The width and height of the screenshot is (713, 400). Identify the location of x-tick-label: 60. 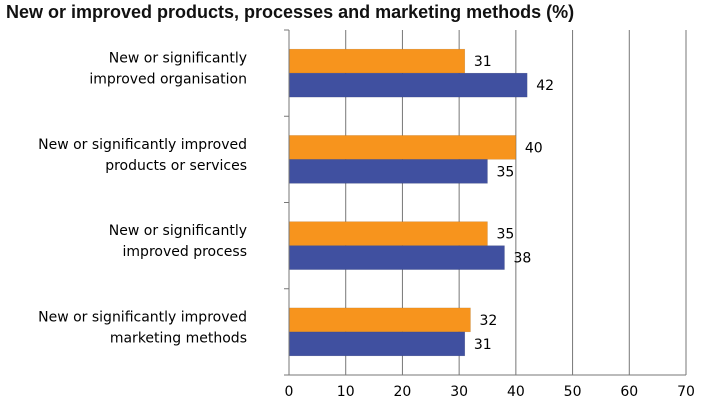
(629, 392).